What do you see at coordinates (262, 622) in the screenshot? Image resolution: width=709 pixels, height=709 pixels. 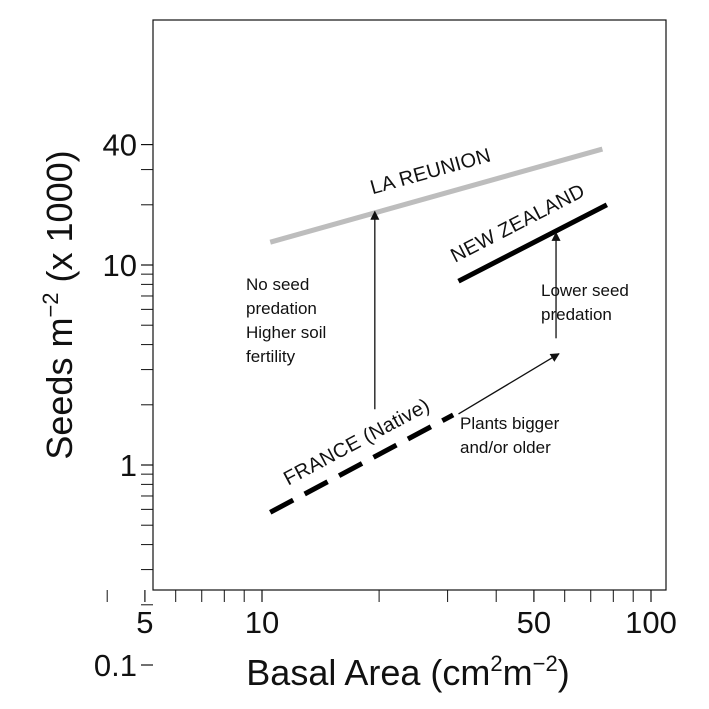 I see `x-tick-label: 10` at bounding box center [262, 622].